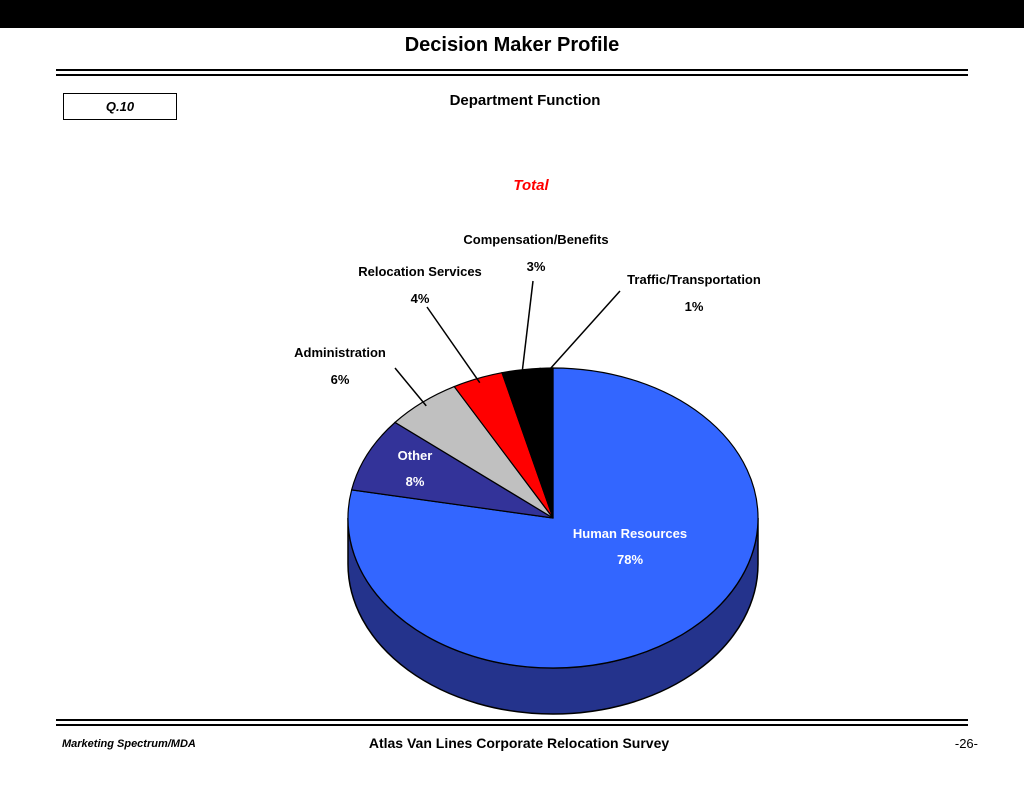  I want to click on slice-label-human-resources: Human Resources 78%, so click(630, 546).